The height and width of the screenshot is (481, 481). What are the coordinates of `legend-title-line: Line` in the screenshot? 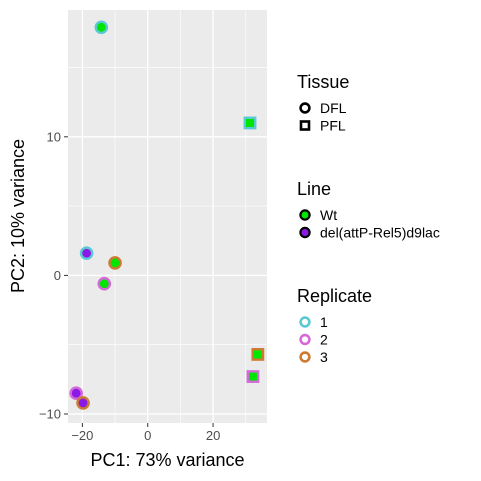 It's located at (314, 189).